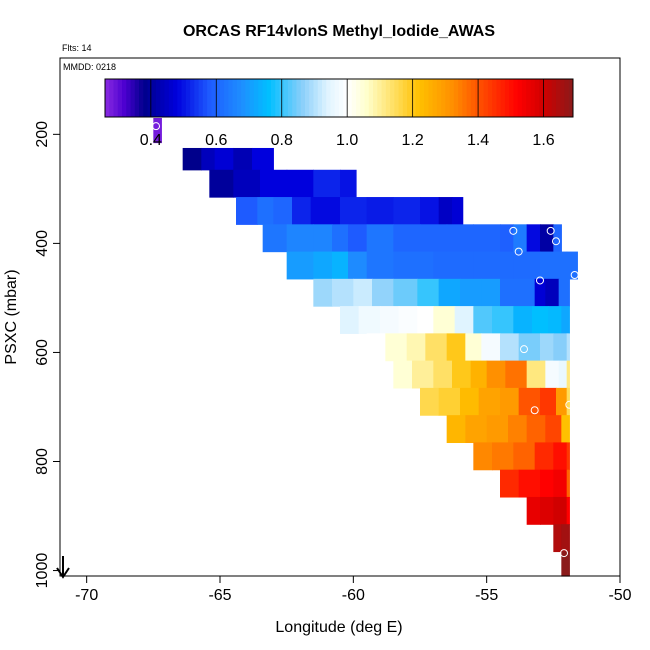  I want to click on y-axis: 200 400 600 800 1000, so click(47, 354).